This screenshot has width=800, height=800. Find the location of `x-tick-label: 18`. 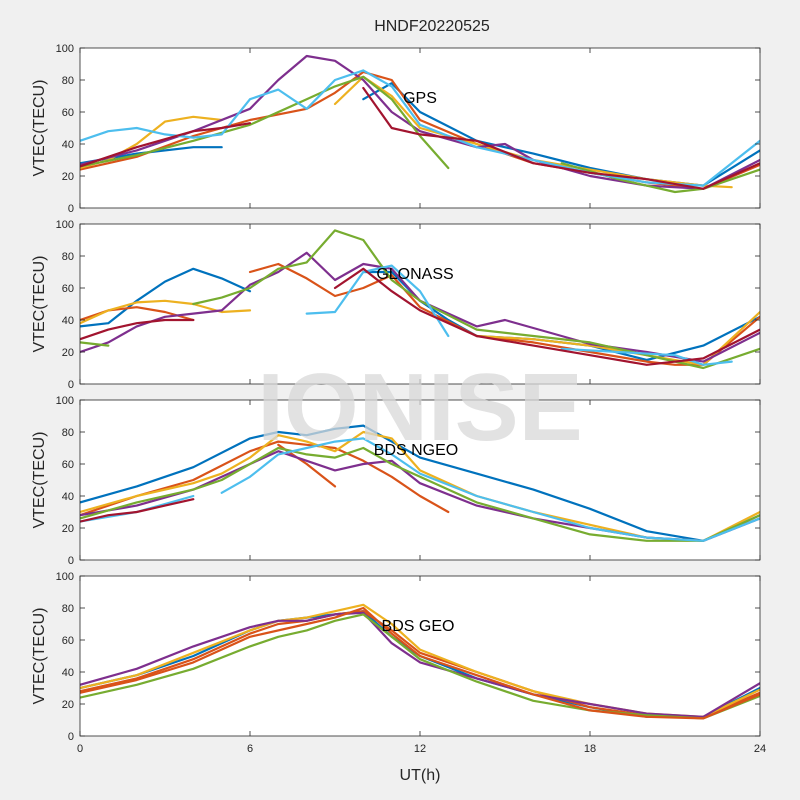

x-tick-label: 18 is located at coordinates (590, 749).